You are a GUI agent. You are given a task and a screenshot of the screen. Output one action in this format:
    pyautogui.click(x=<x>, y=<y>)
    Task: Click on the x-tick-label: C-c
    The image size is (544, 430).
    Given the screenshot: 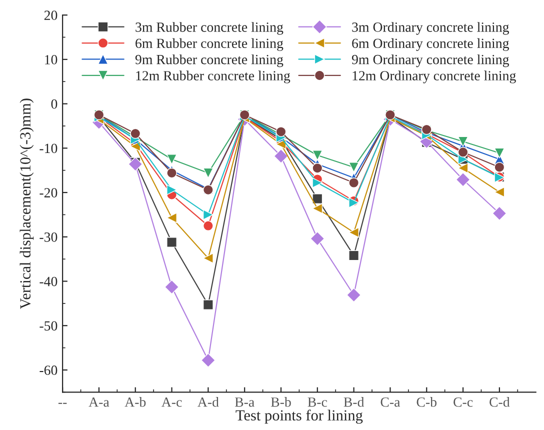 What is the action you would take?
    pyautogui.click(x=463, y=402)
    